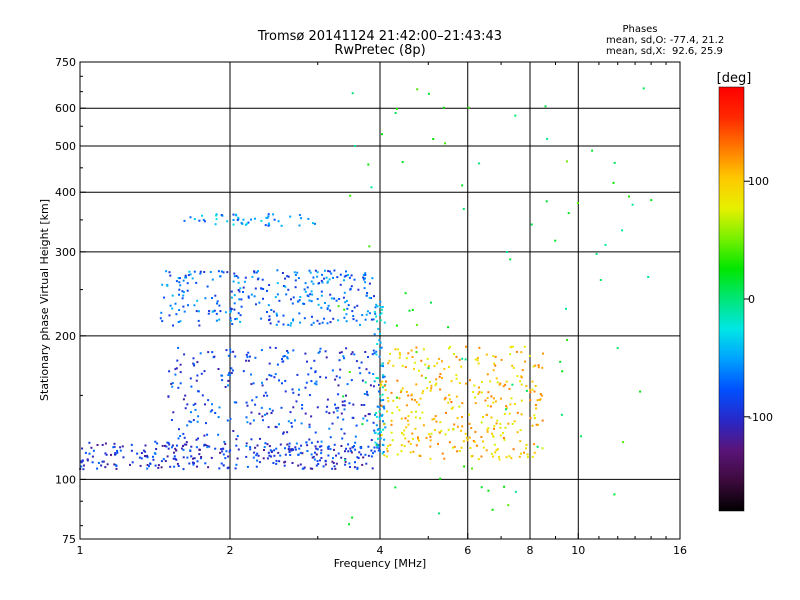 The width and height of the screenshot is (800, 600). I want to click on colorbar-label: [deg], so click(734, 78).